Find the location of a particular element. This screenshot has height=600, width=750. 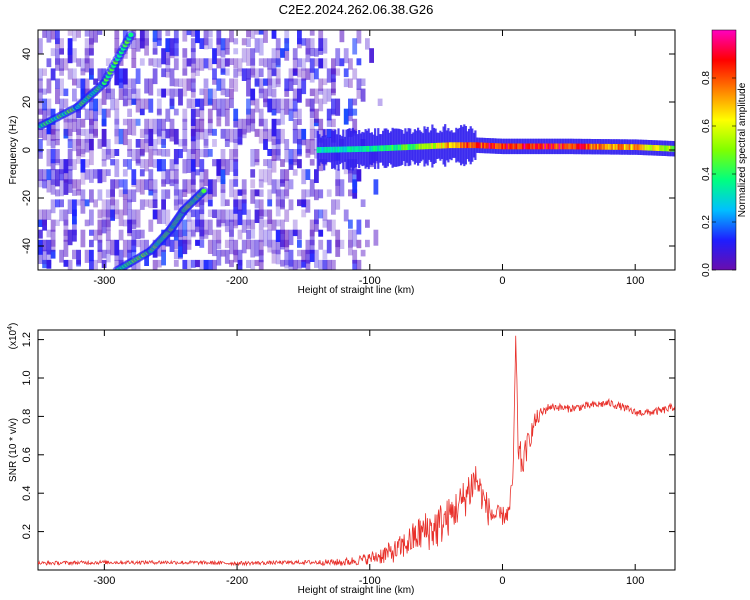

y-tick-label: 0.8 is located at coordinates (27, 416).